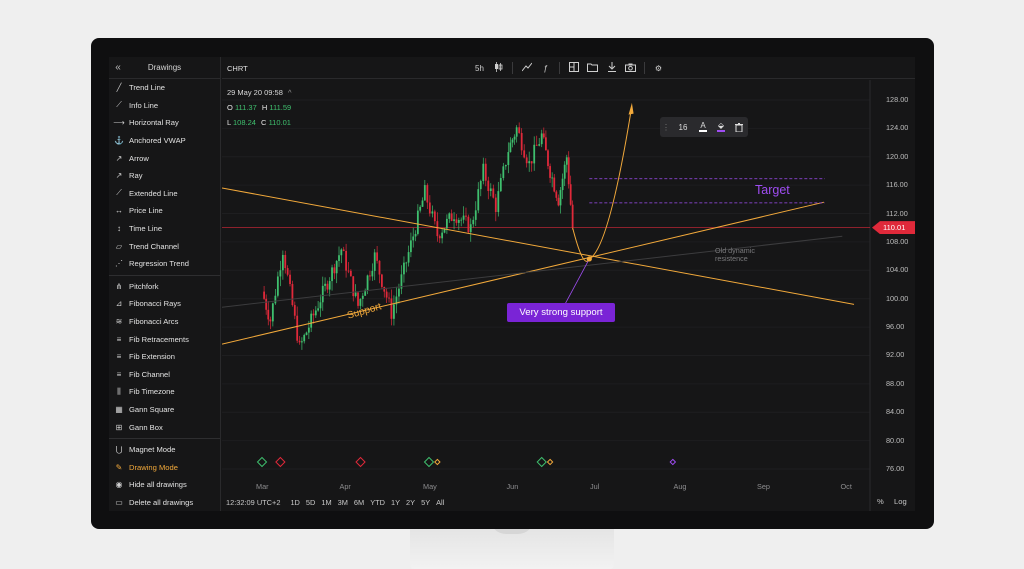 The height and width of the screenshot is (569, 1024). I want to click on sidebar-item-regression-trend: ⋰ Regression Trend, so click(164, 264).